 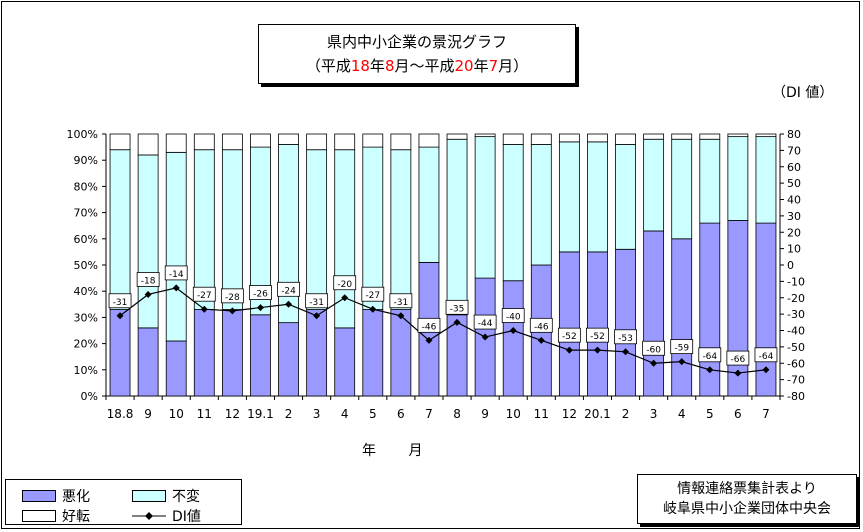 What do you see at coordinates (372, 296) in the screenshot?
I see `di-data-label: -27` at bounding box center [372, 296].